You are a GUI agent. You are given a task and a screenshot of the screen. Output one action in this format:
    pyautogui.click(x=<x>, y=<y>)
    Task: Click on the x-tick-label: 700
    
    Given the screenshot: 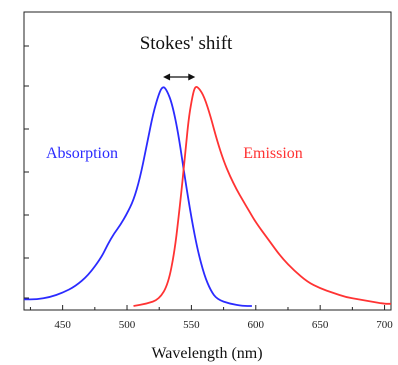 What is the action you would take?
    pyautogui.click(x=384, y=325)
    